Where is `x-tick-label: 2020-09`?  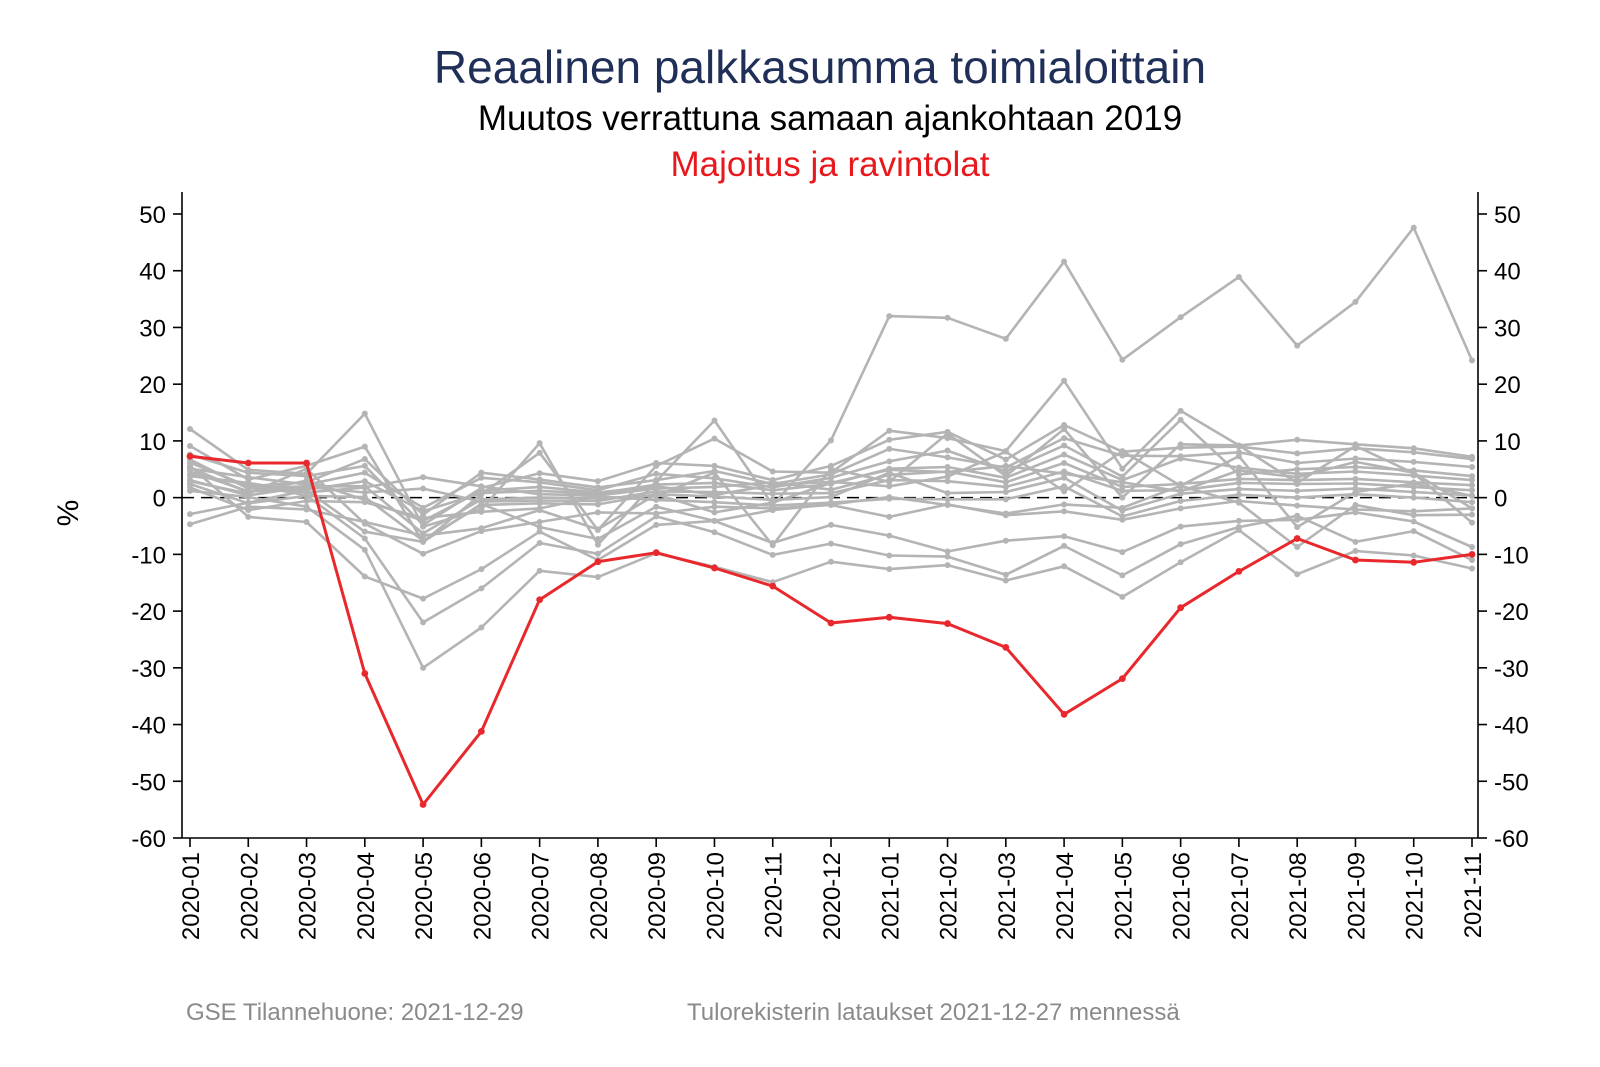
x-tick-label: 2020-09 is located at coordinates (657, 896).